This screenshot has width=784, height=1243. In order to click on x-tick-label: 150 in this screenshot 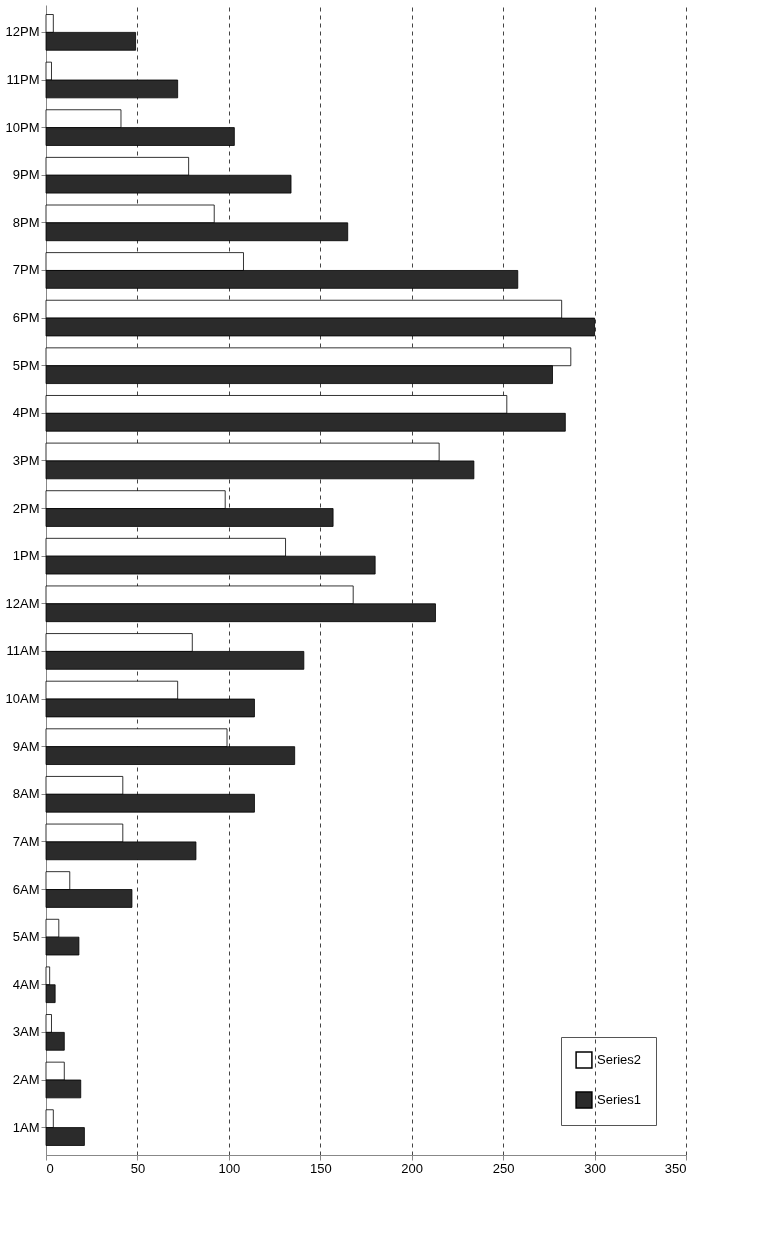, I will do `click(320, 1168)`.